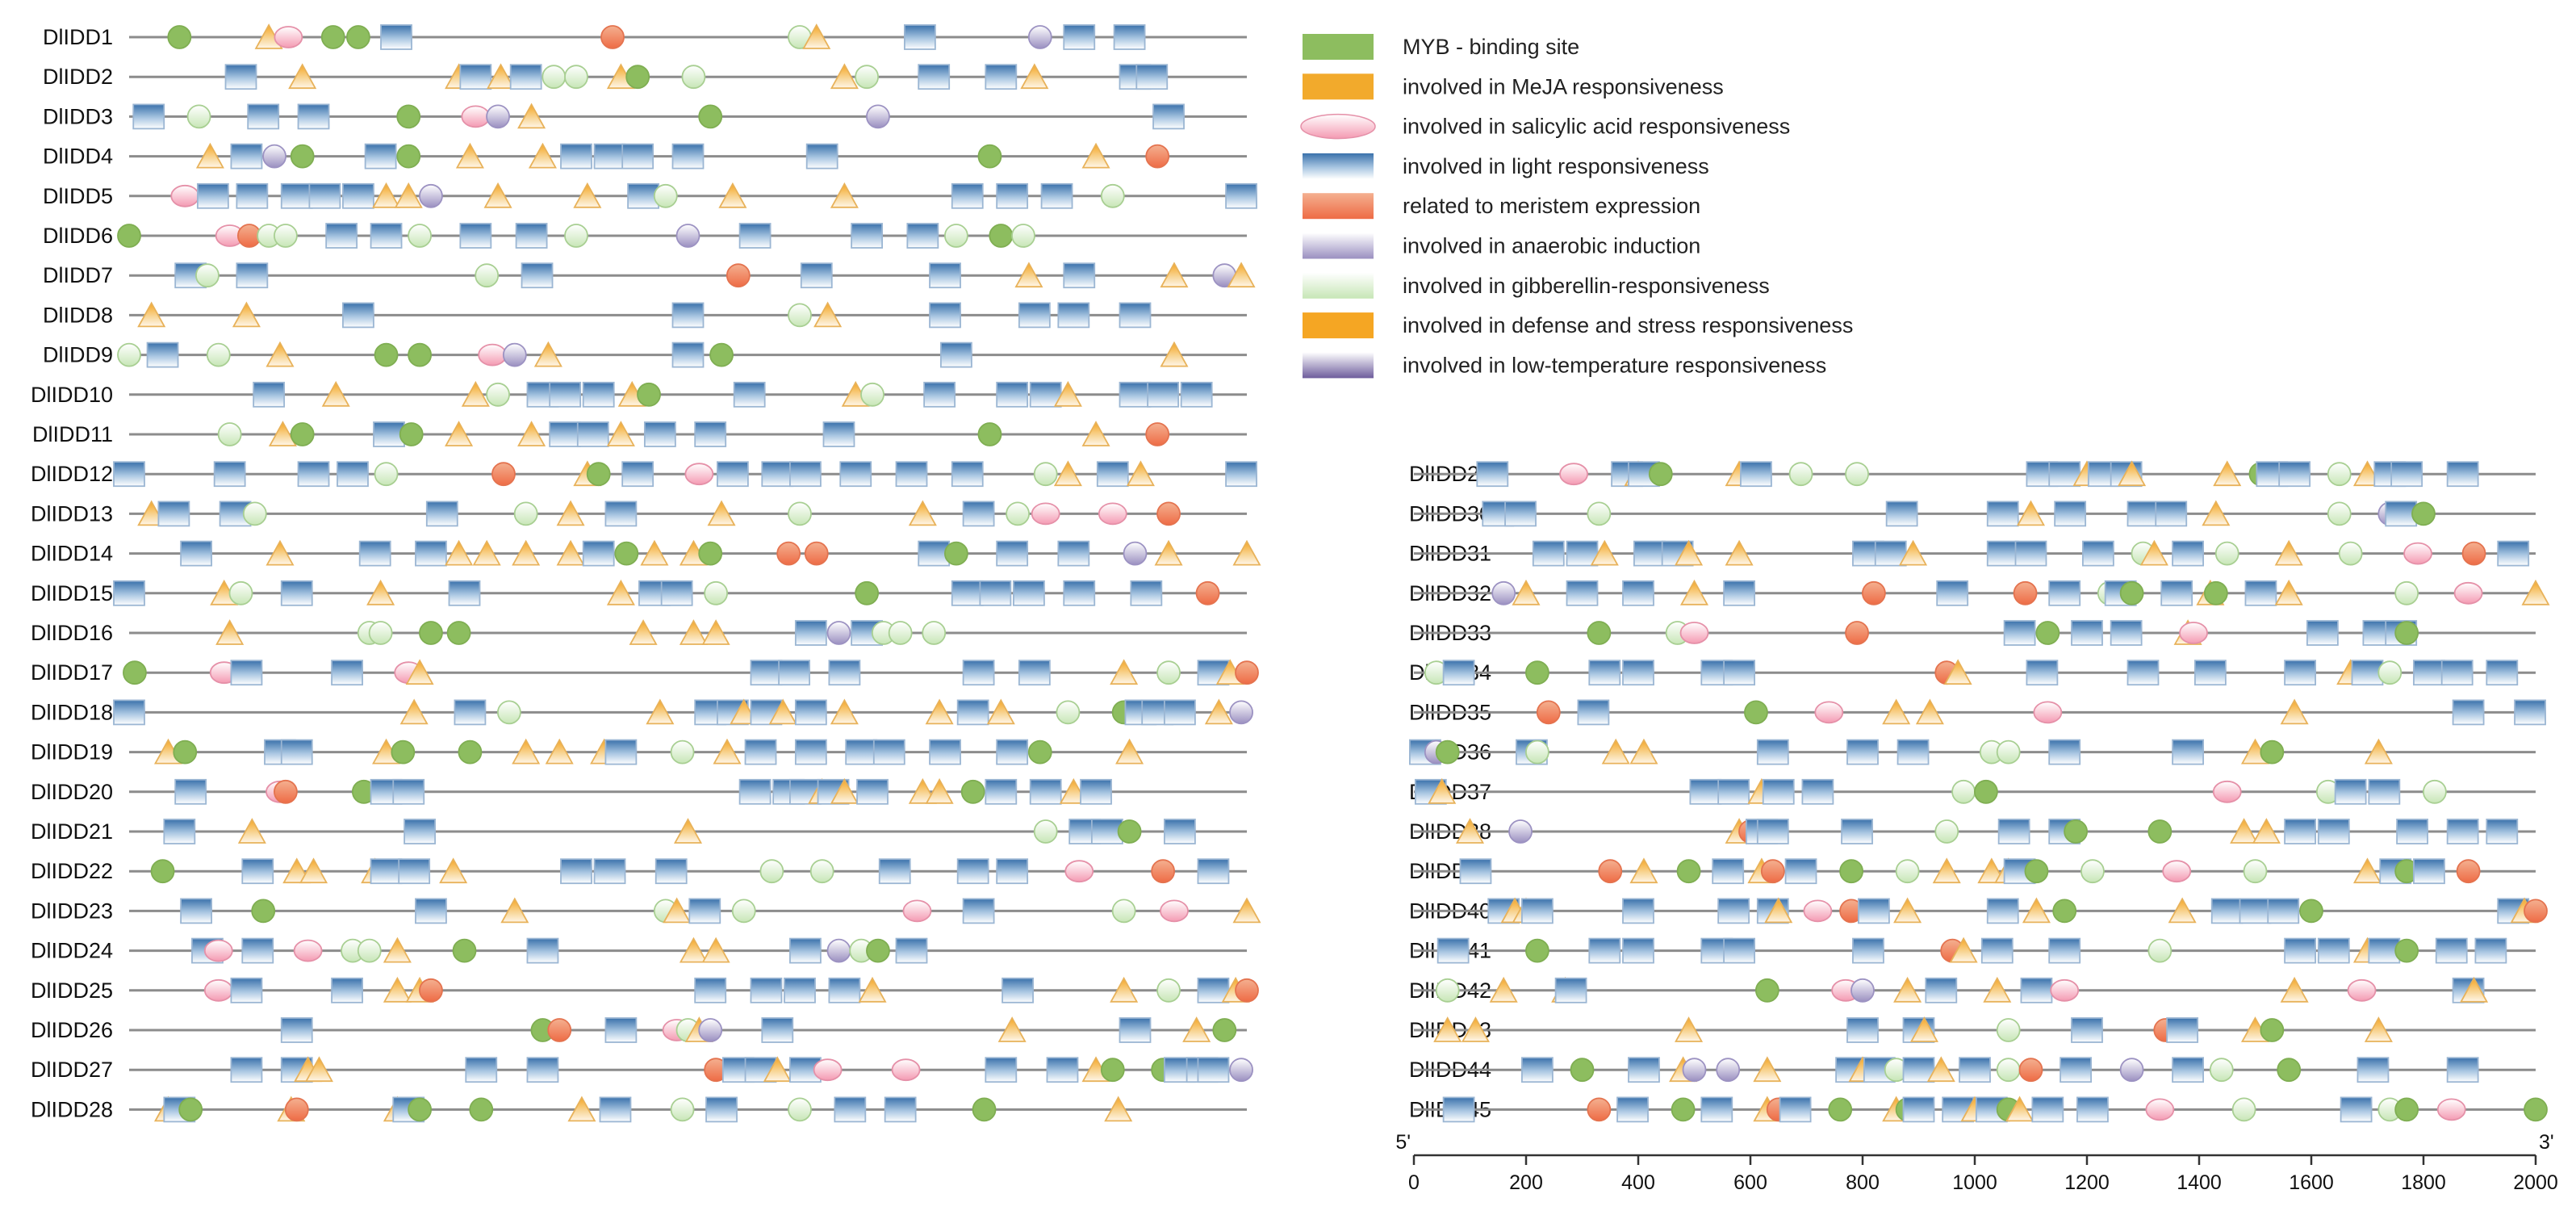 This screenshot has height=1215, width=2576. Describe the element at coordinates (645, 236) in the screenshot. I see `gene-track-dlidd6: DlIDD6` at that location.